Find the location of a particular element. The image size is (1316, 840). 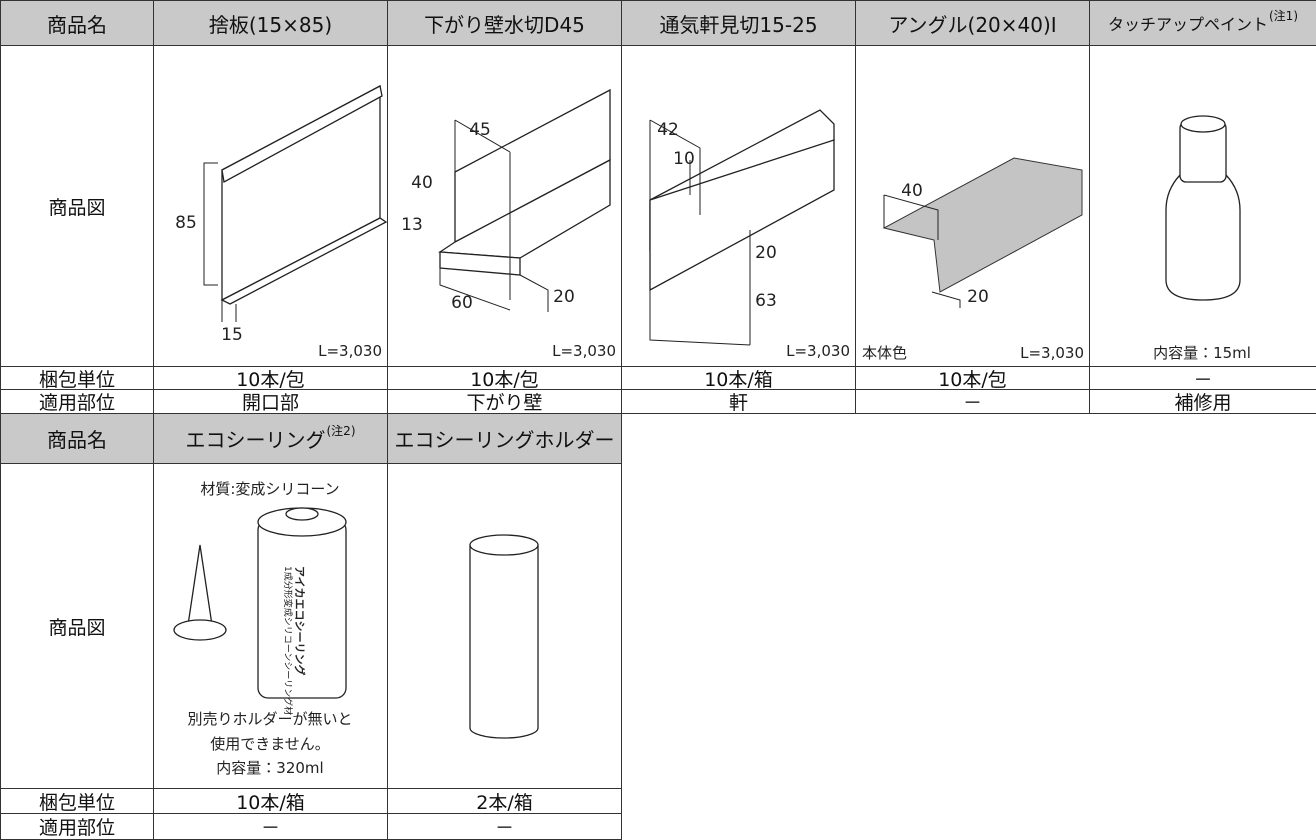

product-name: 捨板(15×85) is located at coordinates (270, 24).